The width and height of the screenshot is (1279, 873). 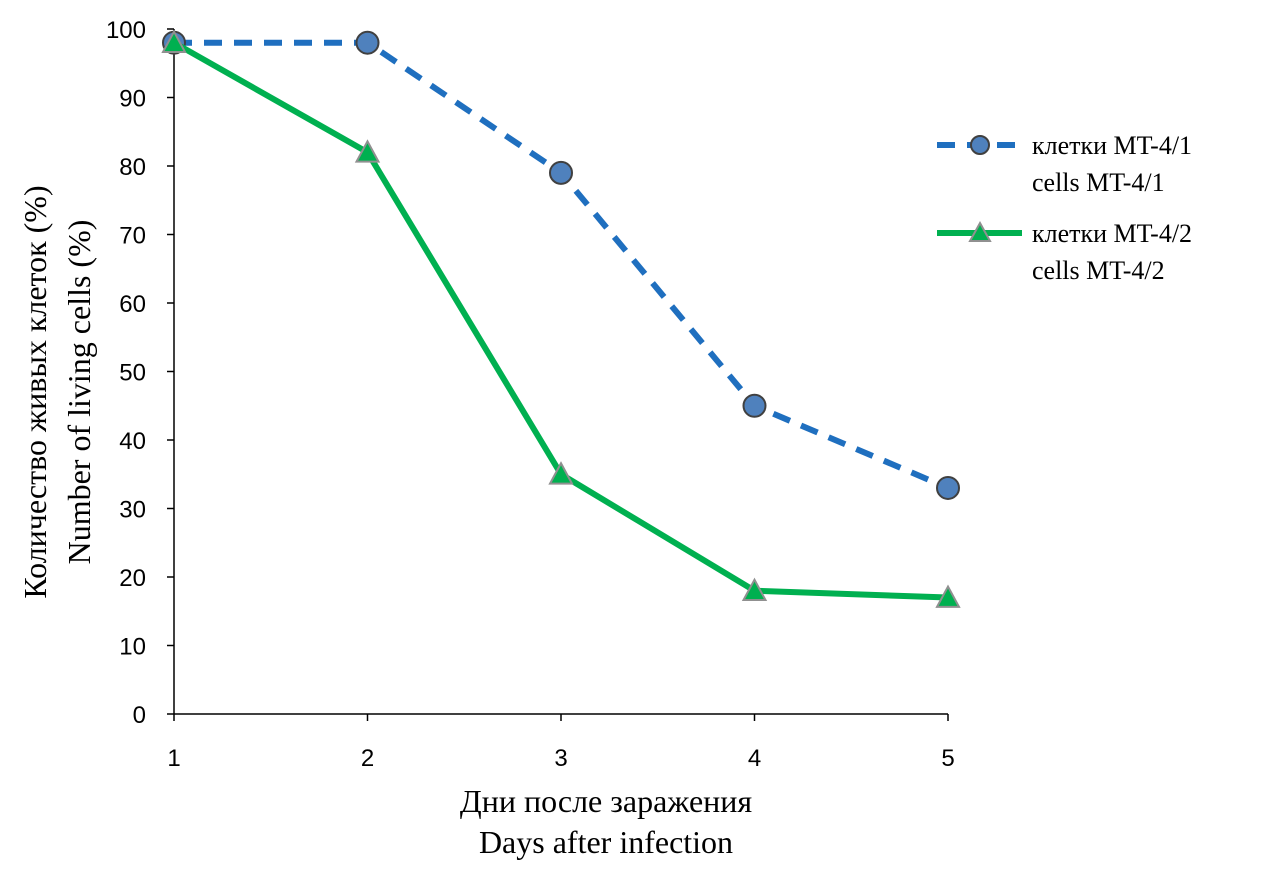 I want to click on y-tick-label: 0, so click(x=139, y=715).